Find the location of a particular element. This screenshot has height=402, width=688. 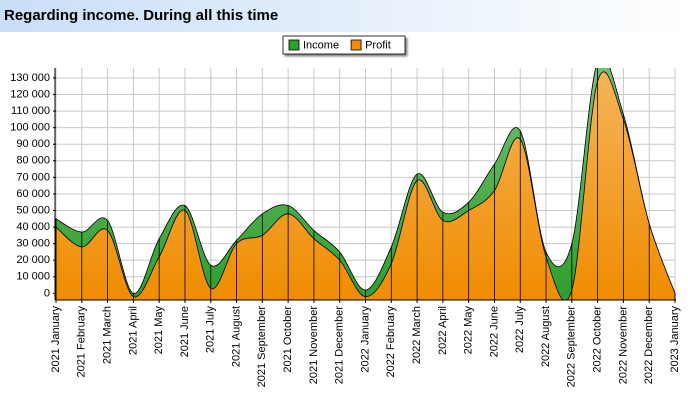

x-tick-label: 2022 September is located at coordinates (572, 347).